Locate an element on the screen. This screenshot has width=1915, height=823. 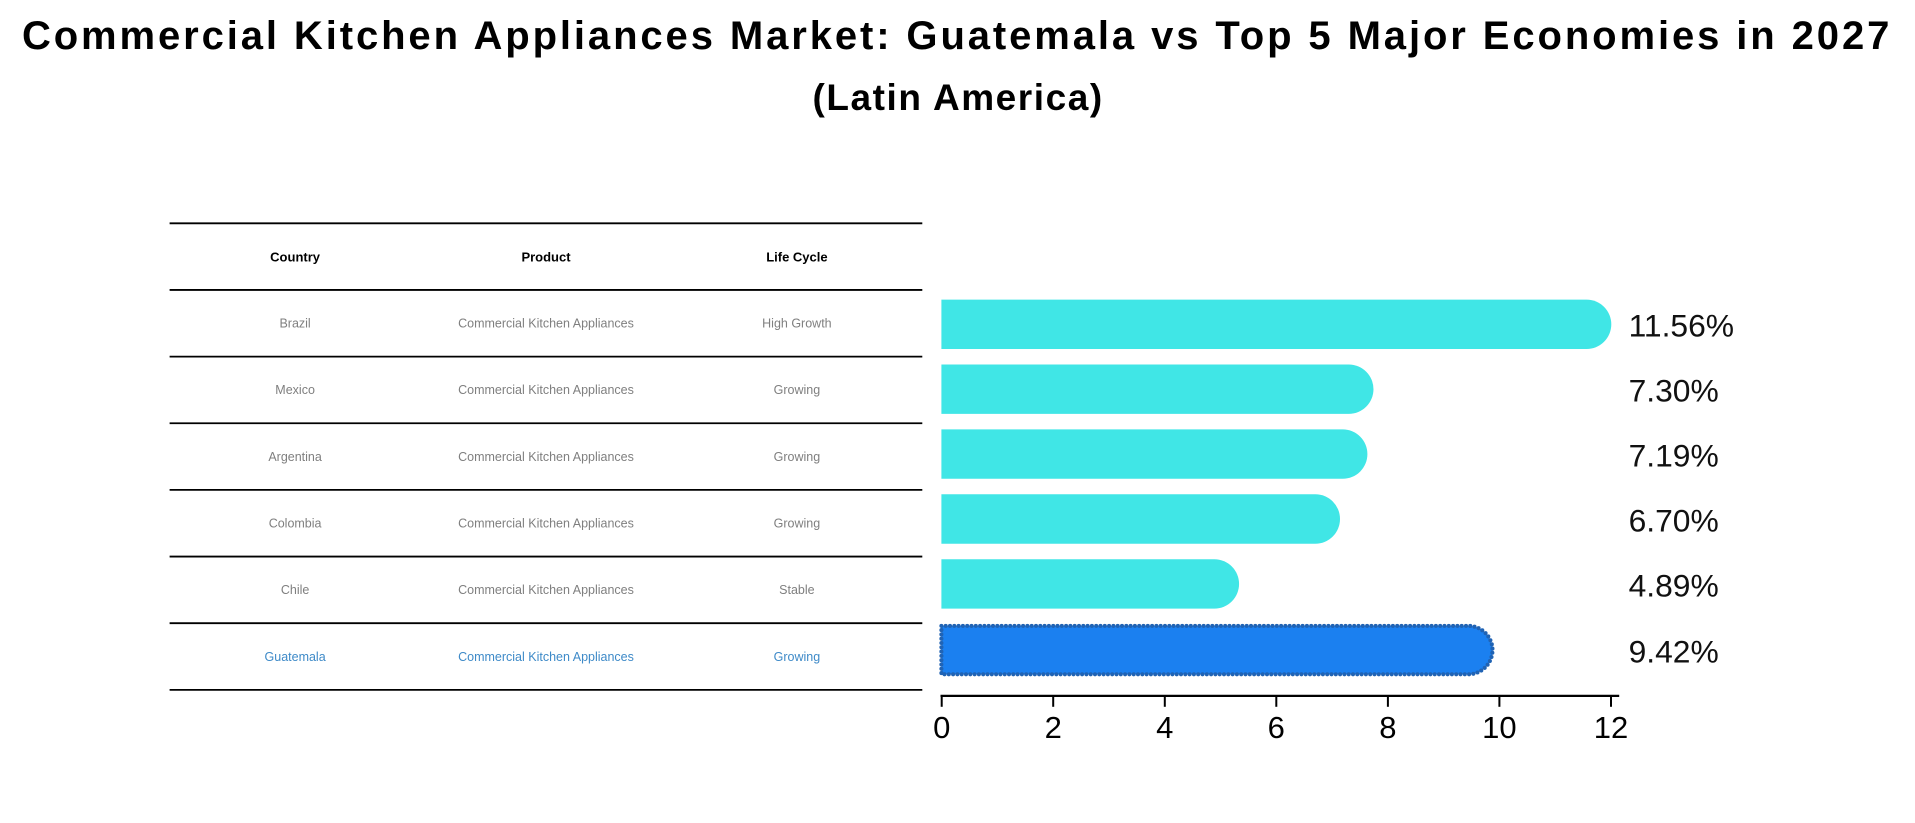
svg-text: 7.30% is located at coordinates (1674, 390).